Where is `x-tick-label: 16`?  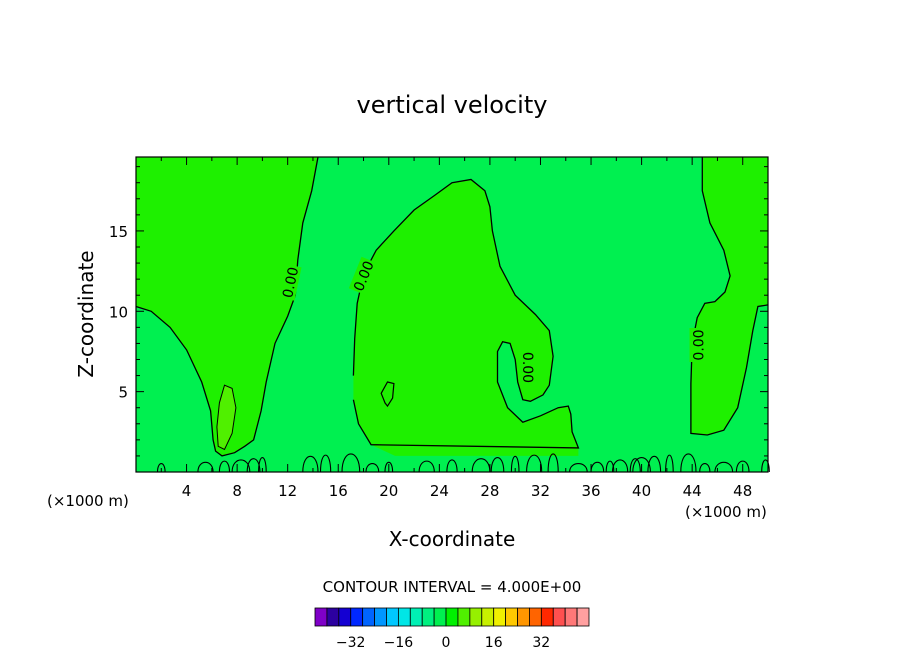
x-tick-label: 16 is located at coordinates (338, 491).